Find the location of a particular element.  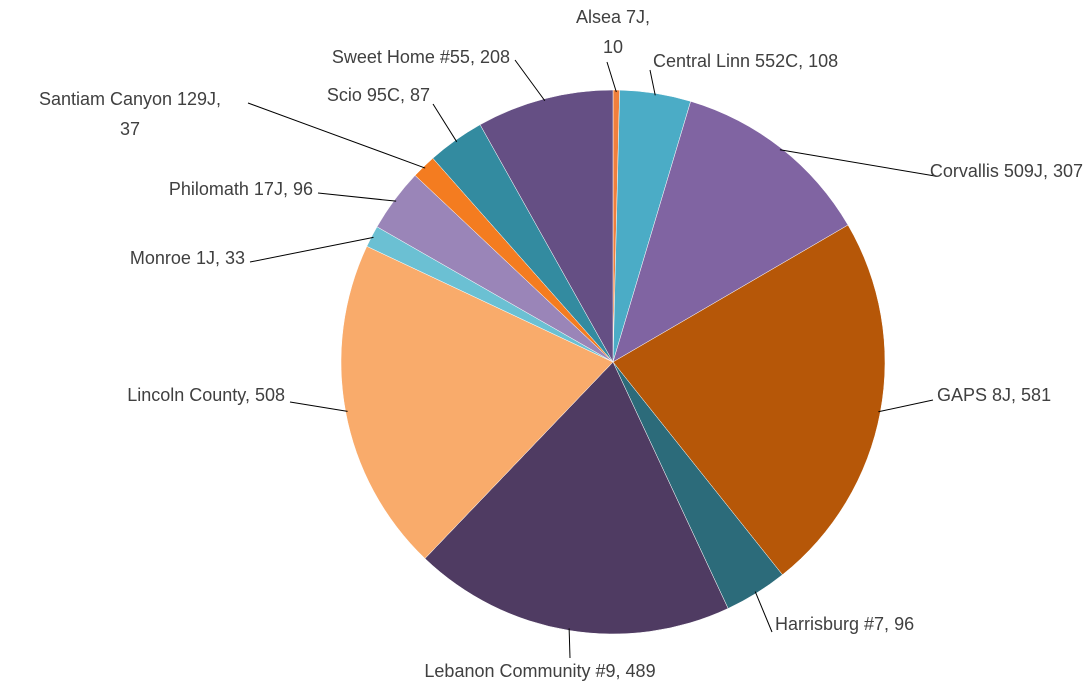

data-label: GAPS 8J, 581 is located at coordinates (994, 395).